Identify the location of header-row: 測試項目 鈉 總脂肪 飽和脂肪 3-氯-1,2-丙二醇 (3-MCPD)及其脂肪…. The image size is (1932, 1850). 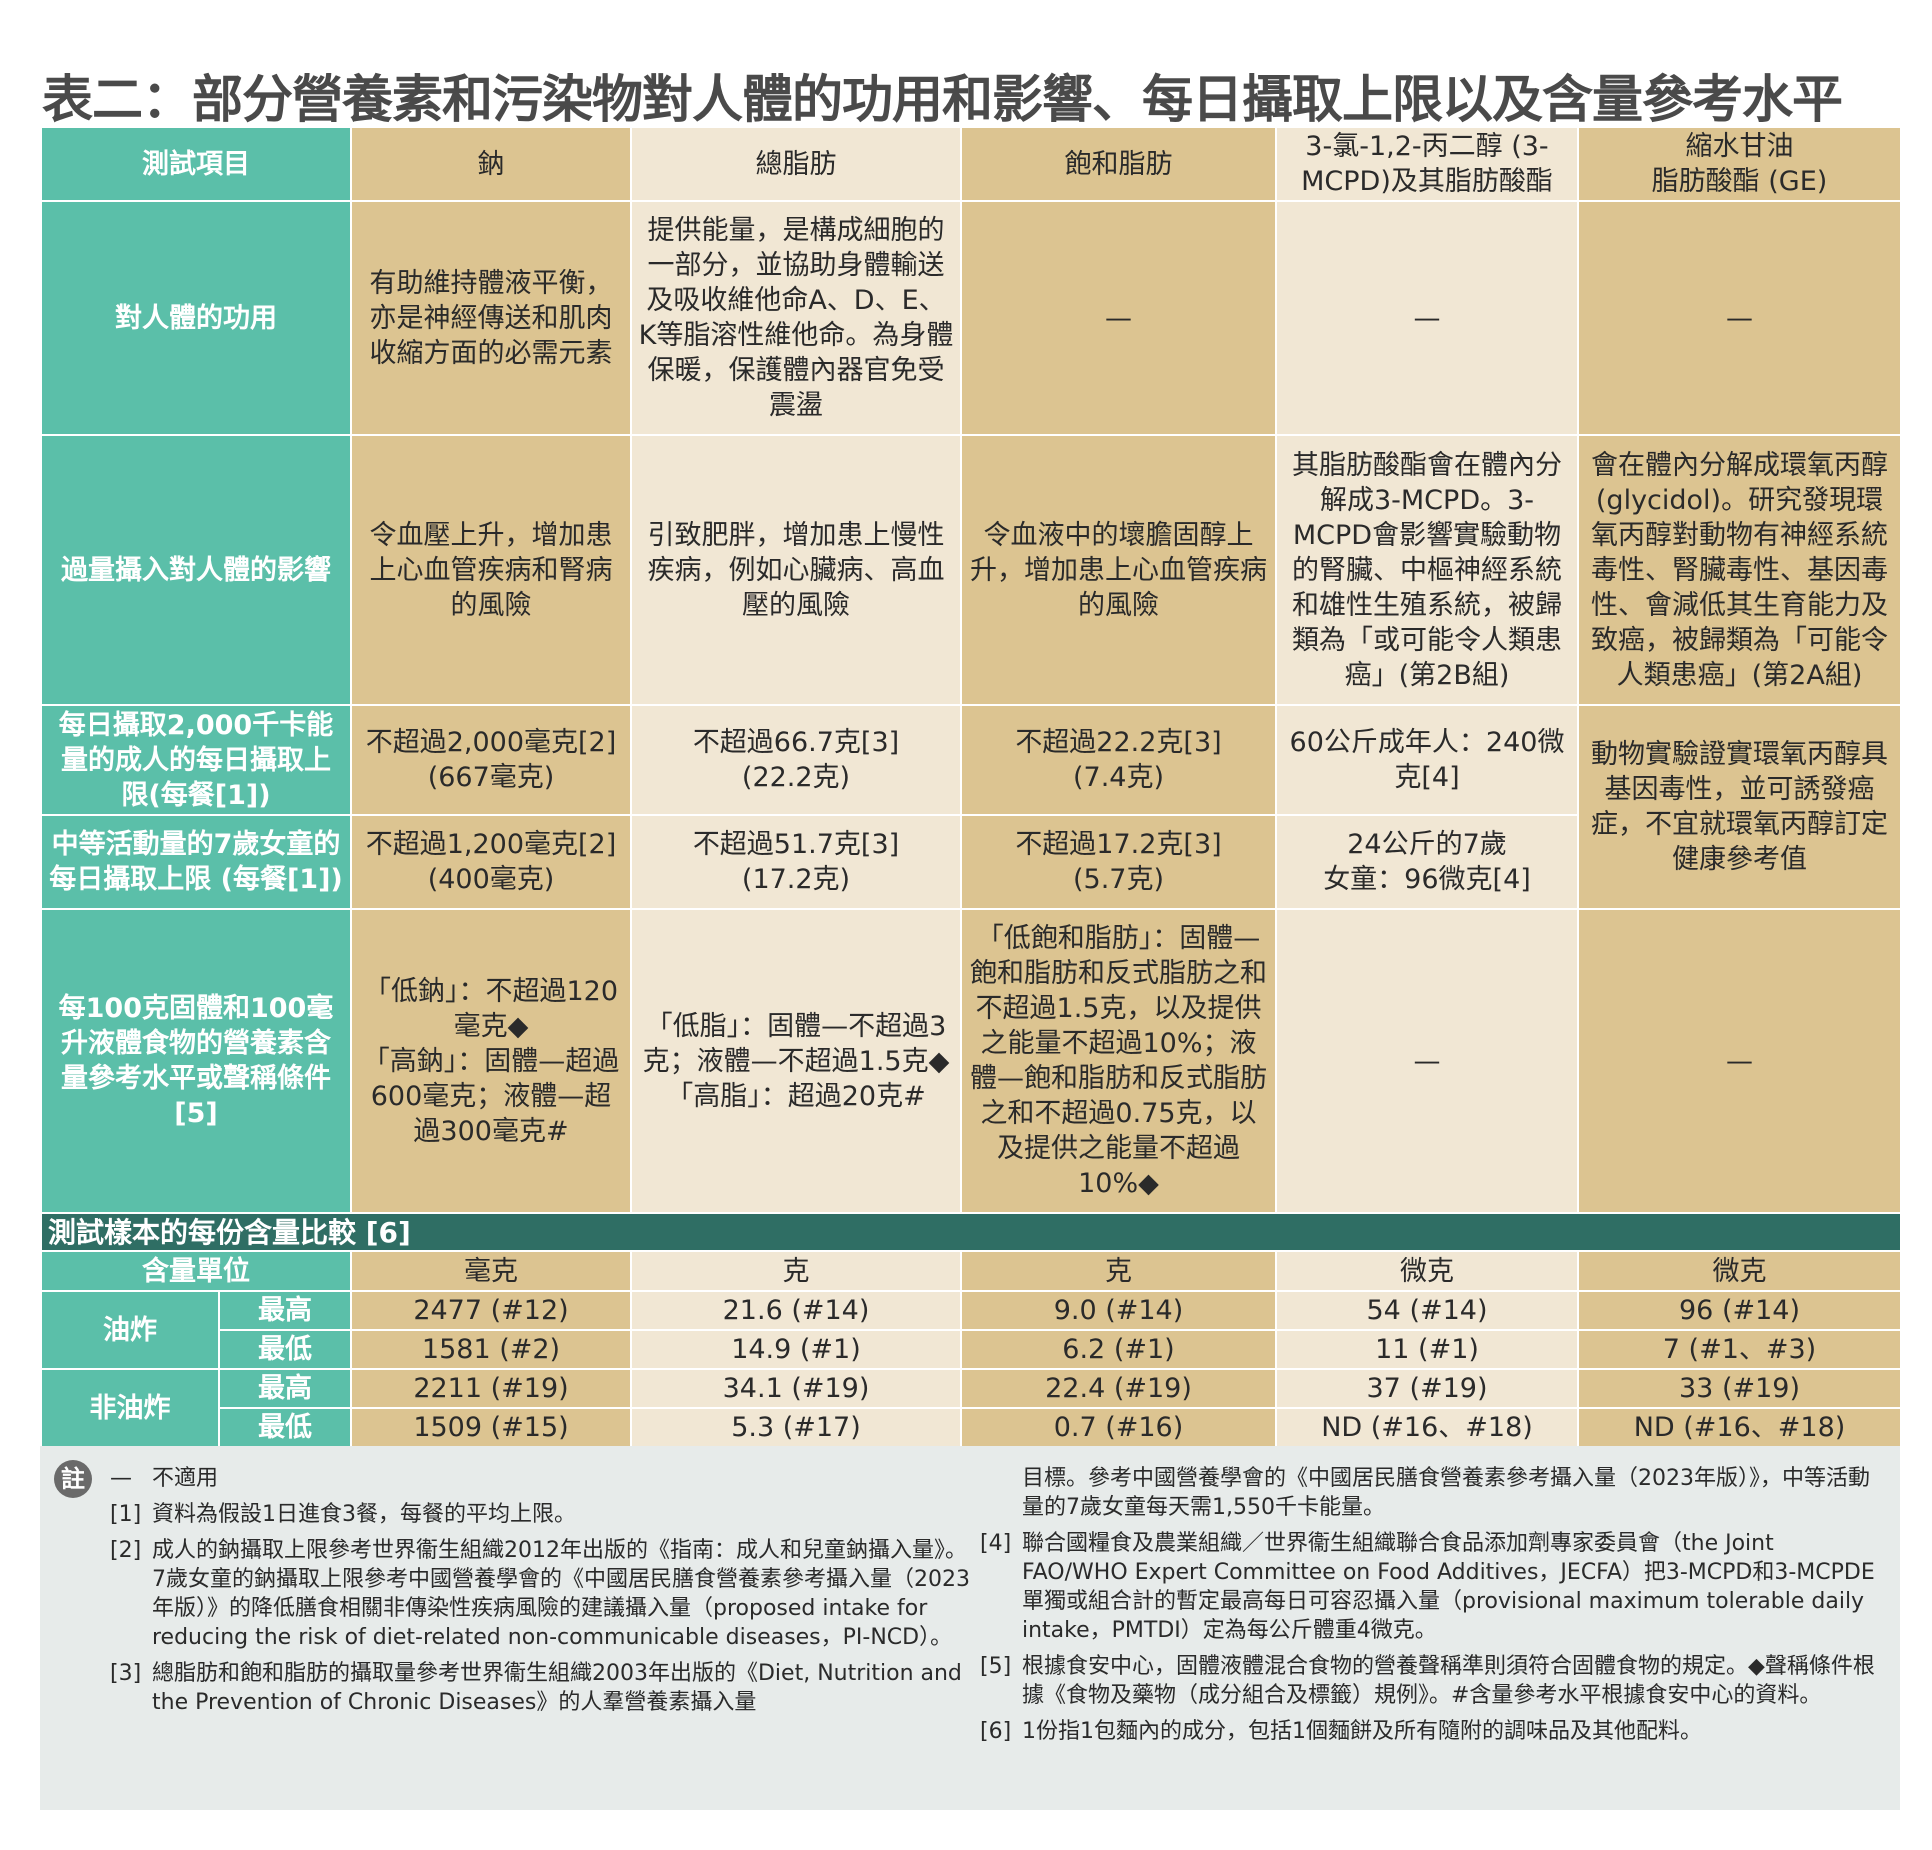
(971, 164).